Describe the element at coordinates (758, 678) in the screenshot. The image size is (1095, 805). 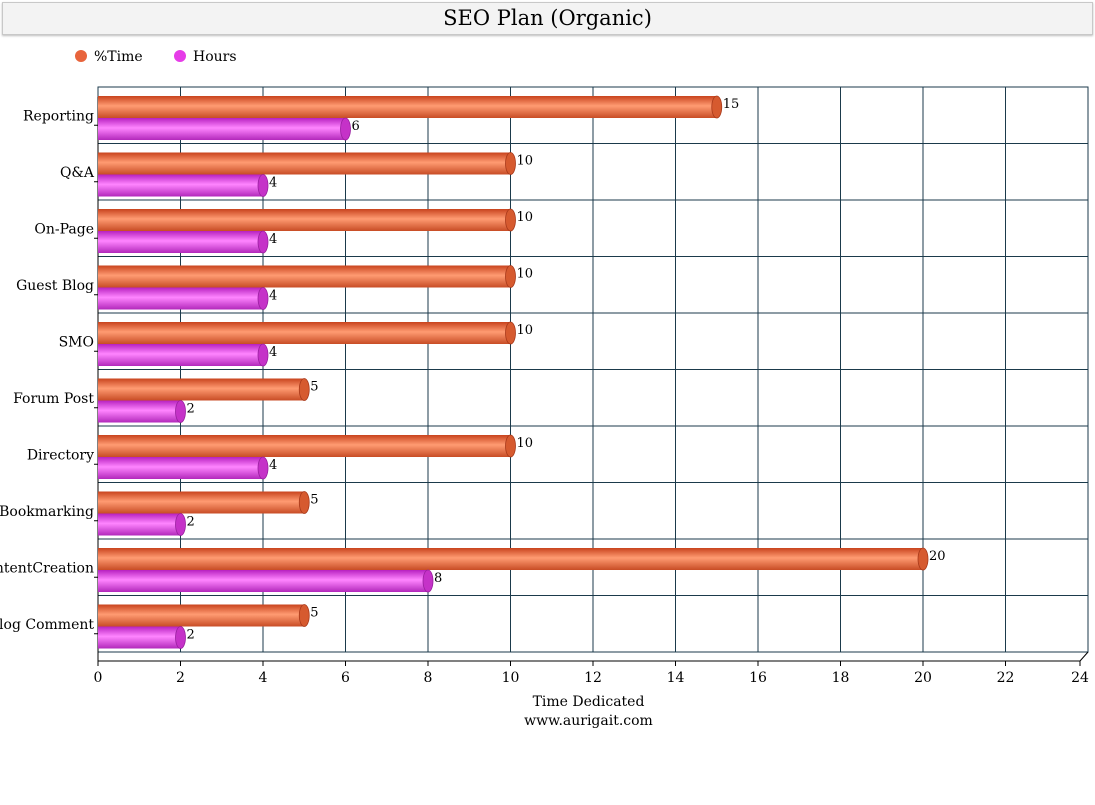
I see `x-tick-label: 16` at that location.